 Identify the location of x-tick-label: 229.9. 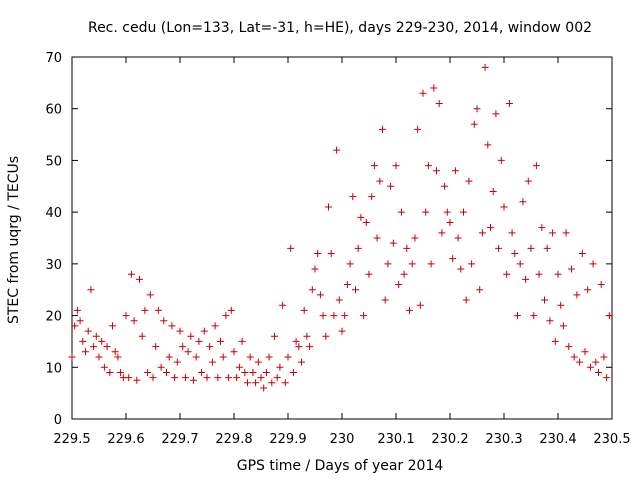
(287, 439).